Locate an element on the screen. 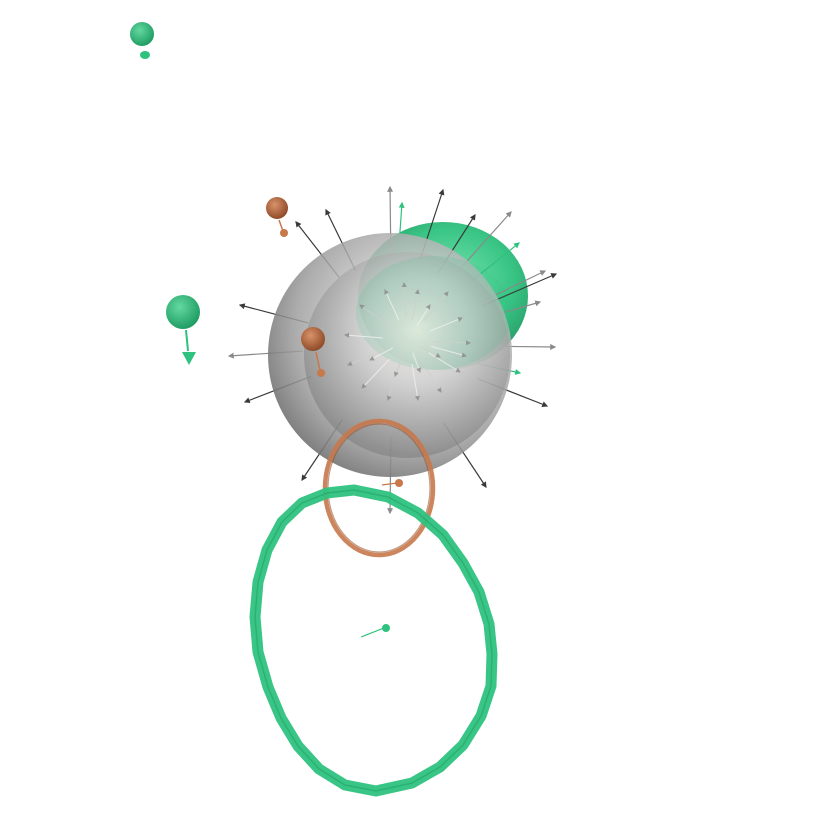 The image size is (831, 819). normal-vector-arrows-front is located at coordinates (407, 341).